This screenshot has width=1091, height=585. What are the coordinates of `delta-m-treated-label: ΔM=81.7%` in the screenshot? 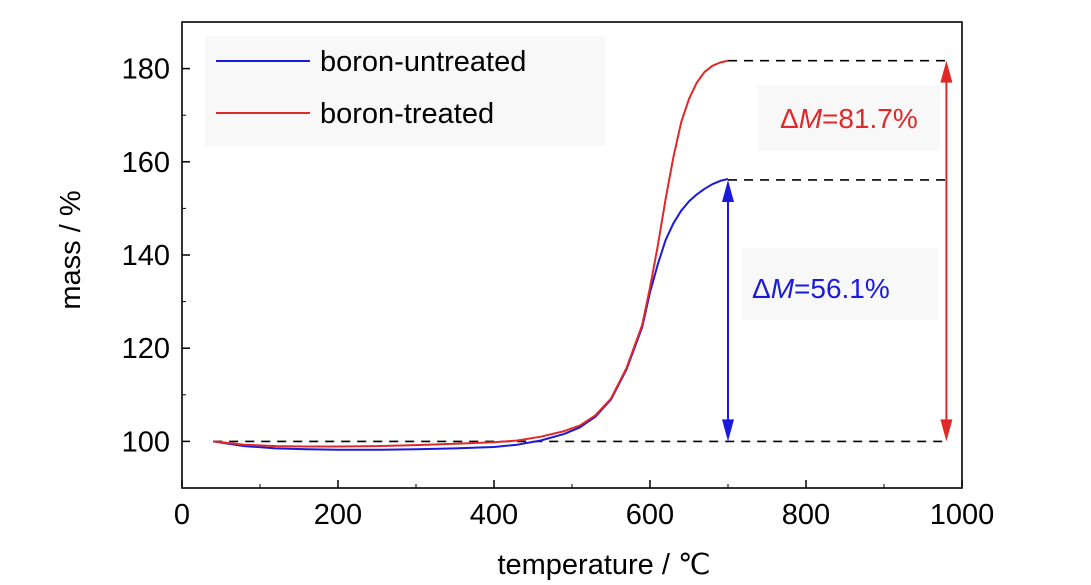 It's located at (849, 118).